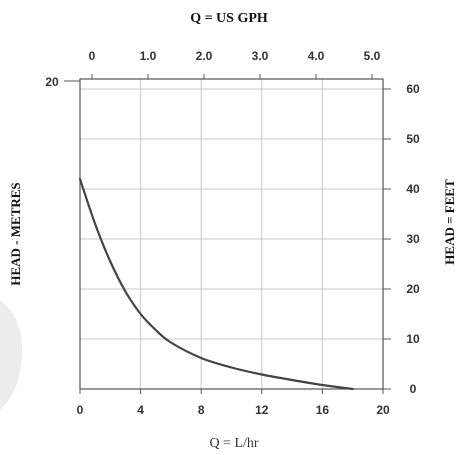  What do you see at coordinates (233, 403) in the screenshot?
I see `x-bottom-ticks: 0 4 8 12 16 20` at bounding box center [233, 403].